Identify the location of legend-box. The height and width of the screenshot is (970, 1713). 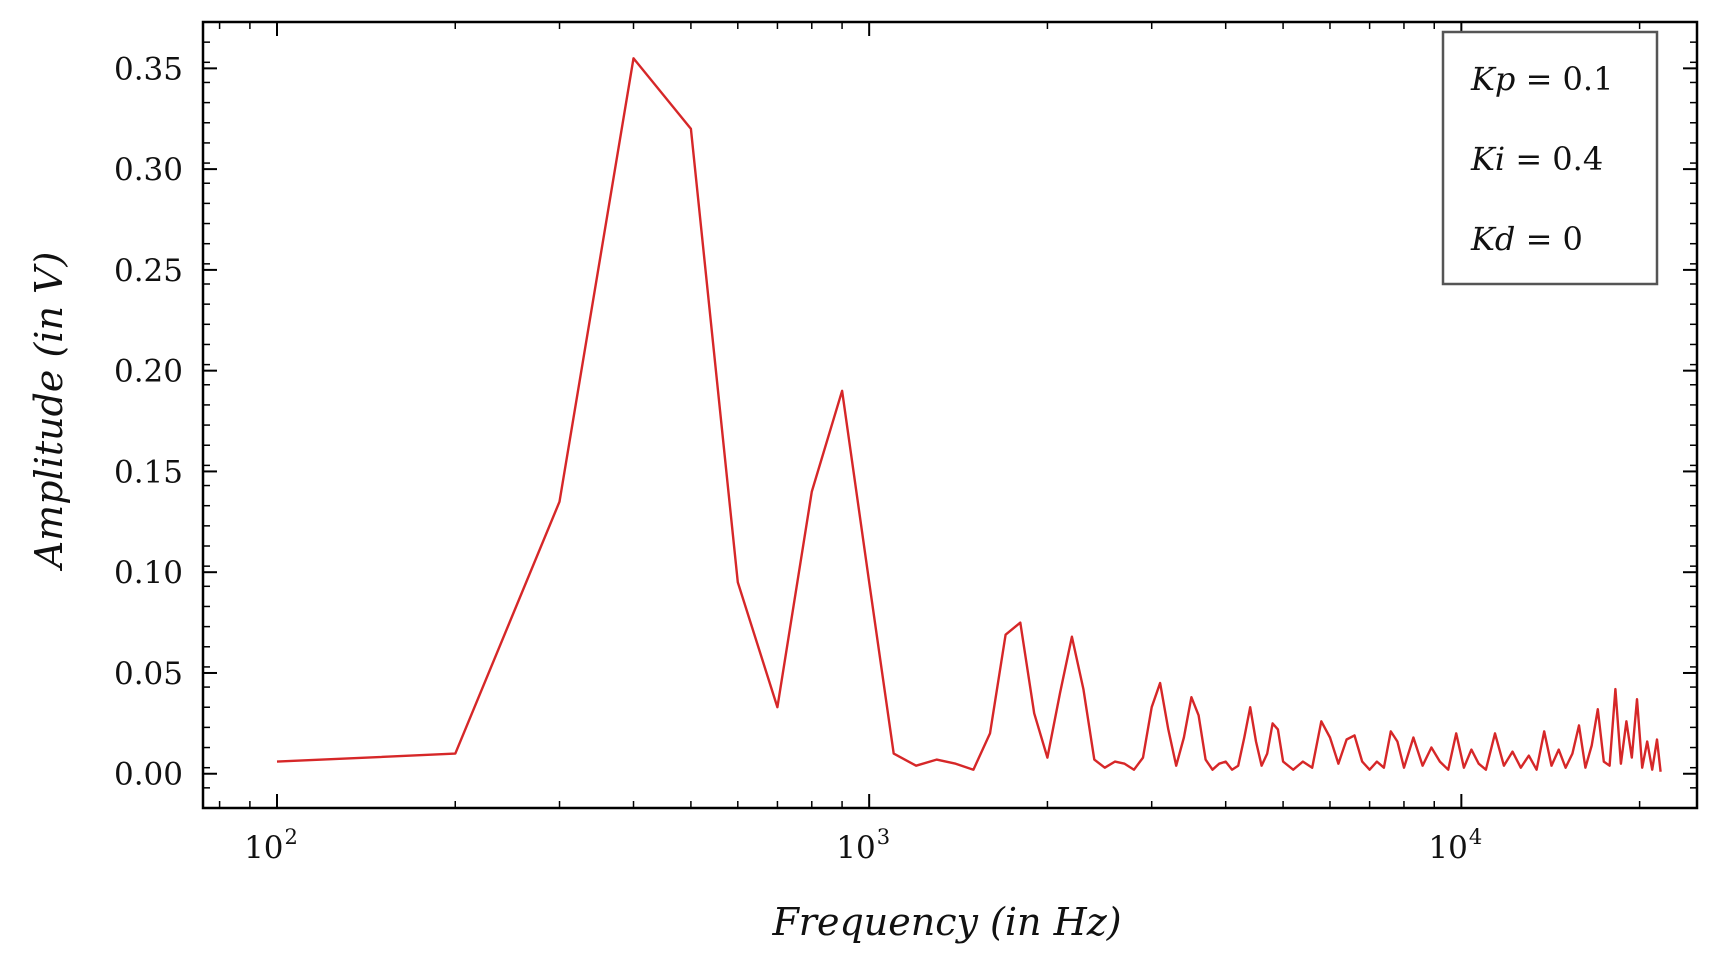
(1550, 158).